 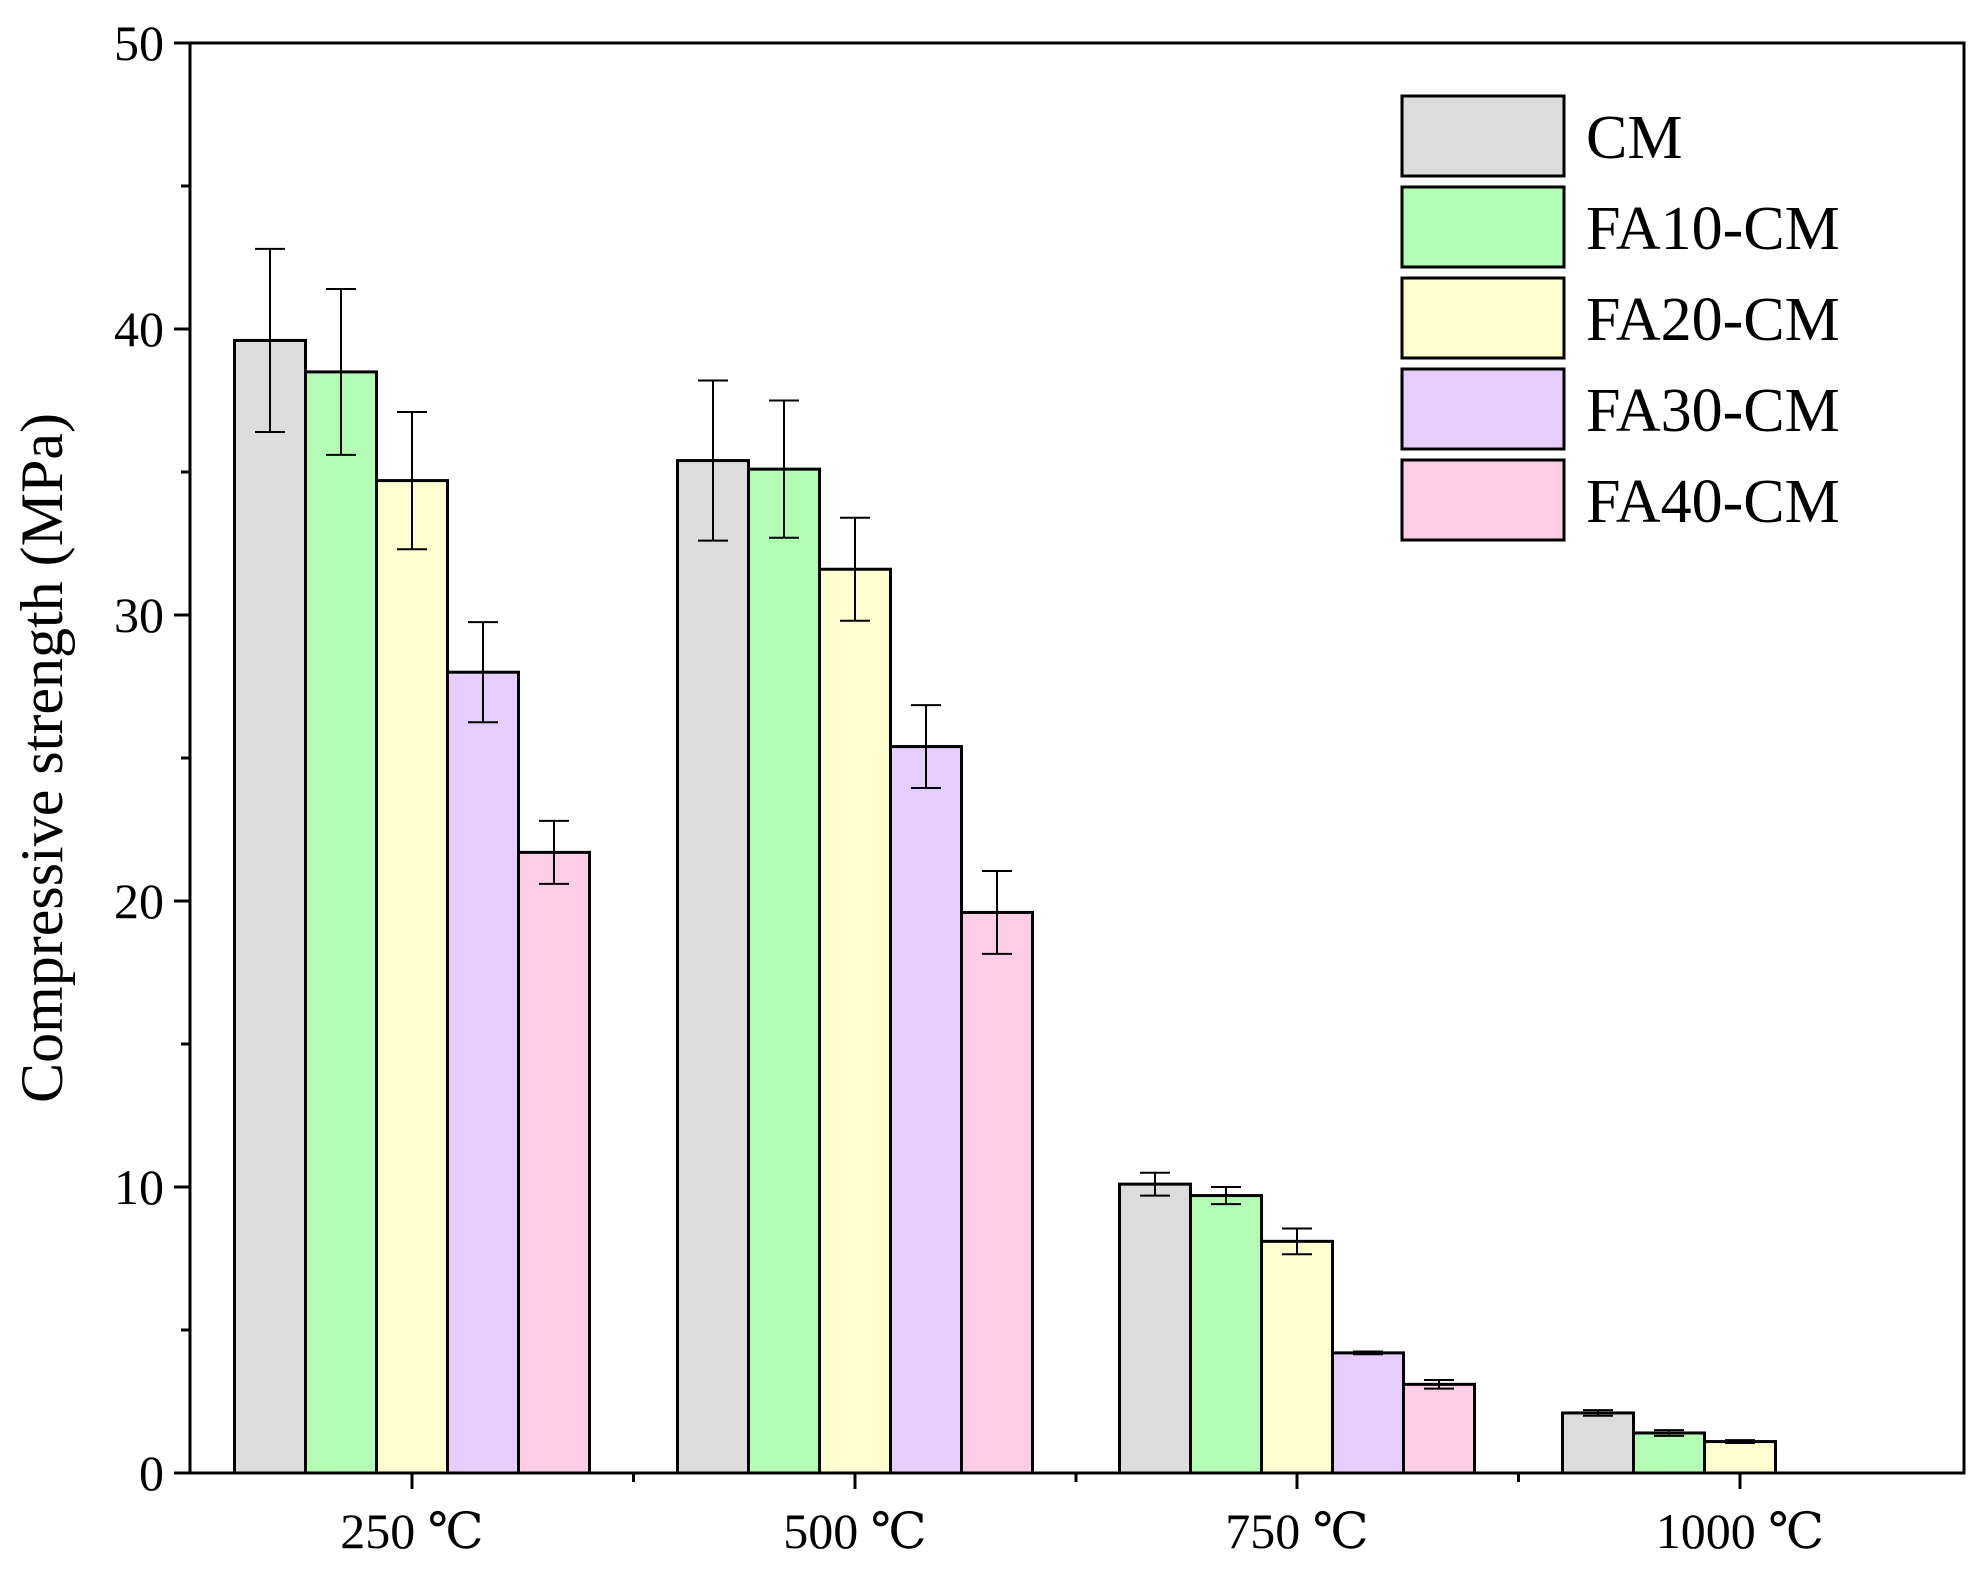 What do you see at coordinates (1483, 227) in the screenshot?
I see `legend-swatch-fa10-cm` at bounding box center [1483, 227].